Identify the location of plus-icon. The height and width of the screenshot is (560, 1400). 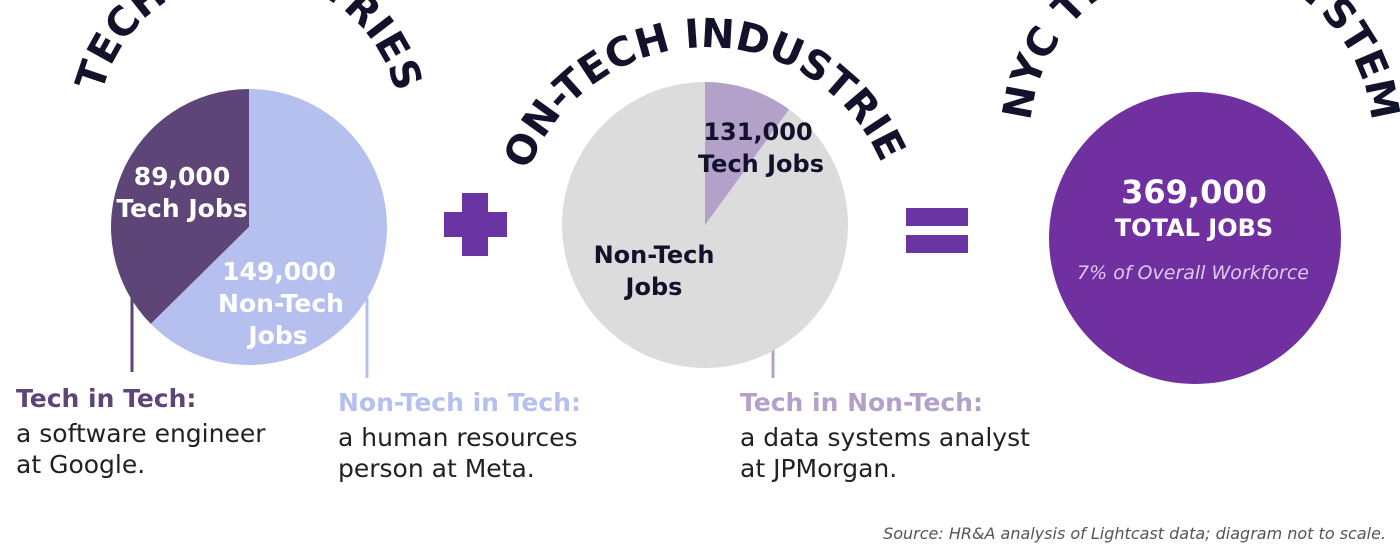
(475, 224).